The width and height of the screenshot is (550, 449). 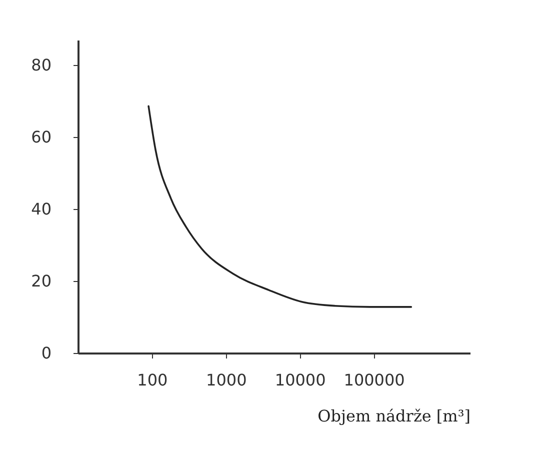 What do you see at coordinates (41, 281) in the screenshot?
I see `y-tick-label: 20` at bounding box center [41, 281].